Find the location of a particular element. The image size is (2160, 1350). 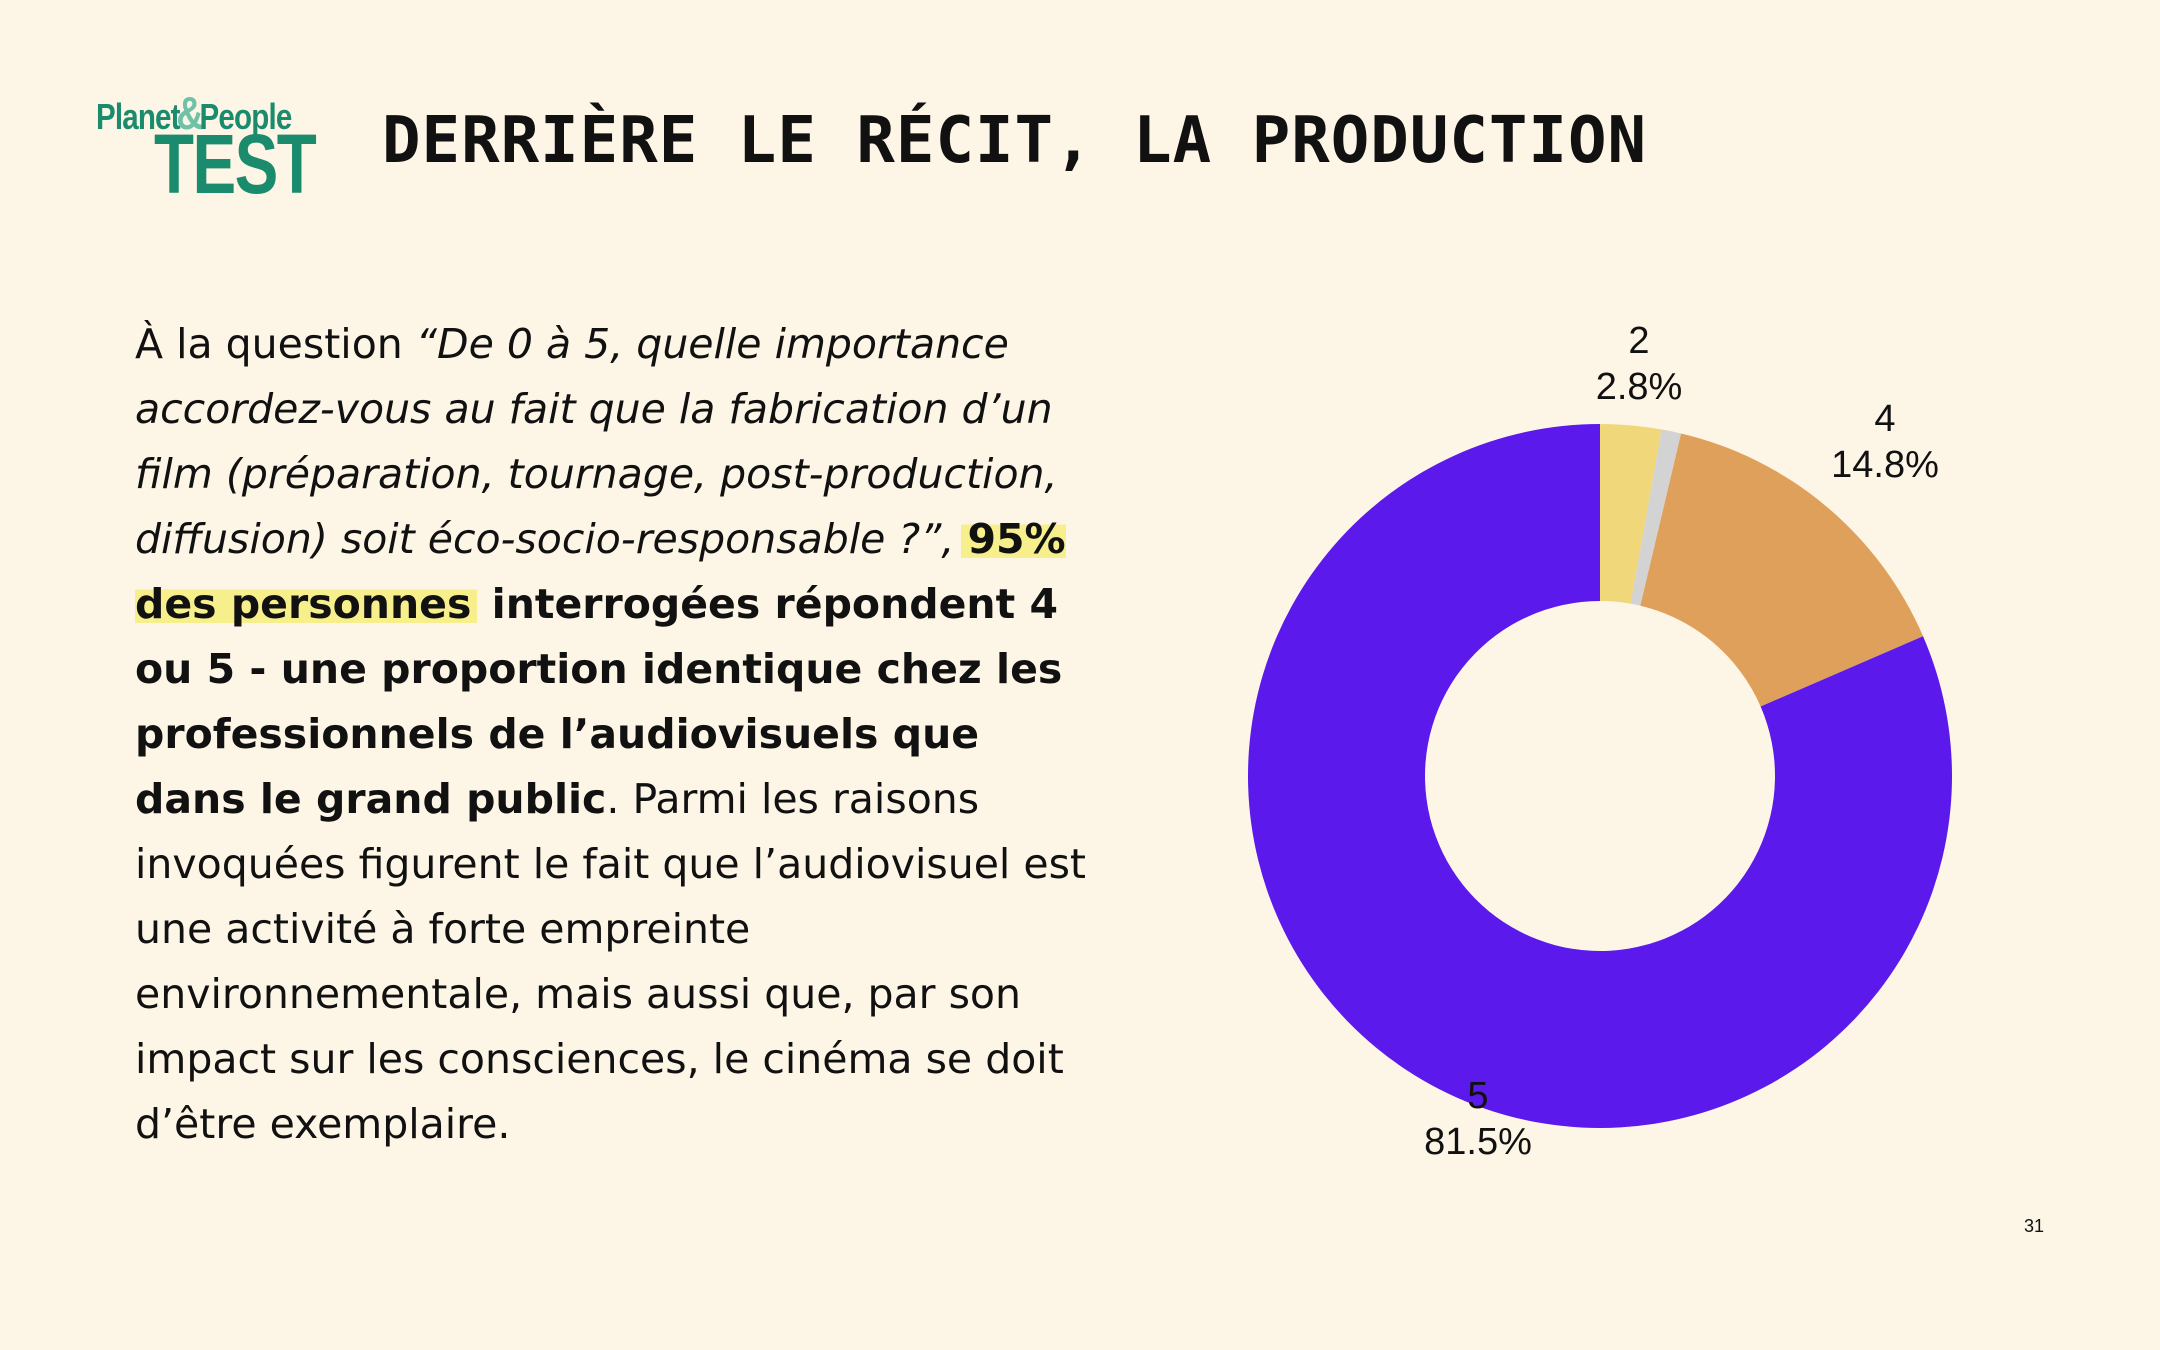

logo-top-line: Planet&People is located at coordinates (194, 113).